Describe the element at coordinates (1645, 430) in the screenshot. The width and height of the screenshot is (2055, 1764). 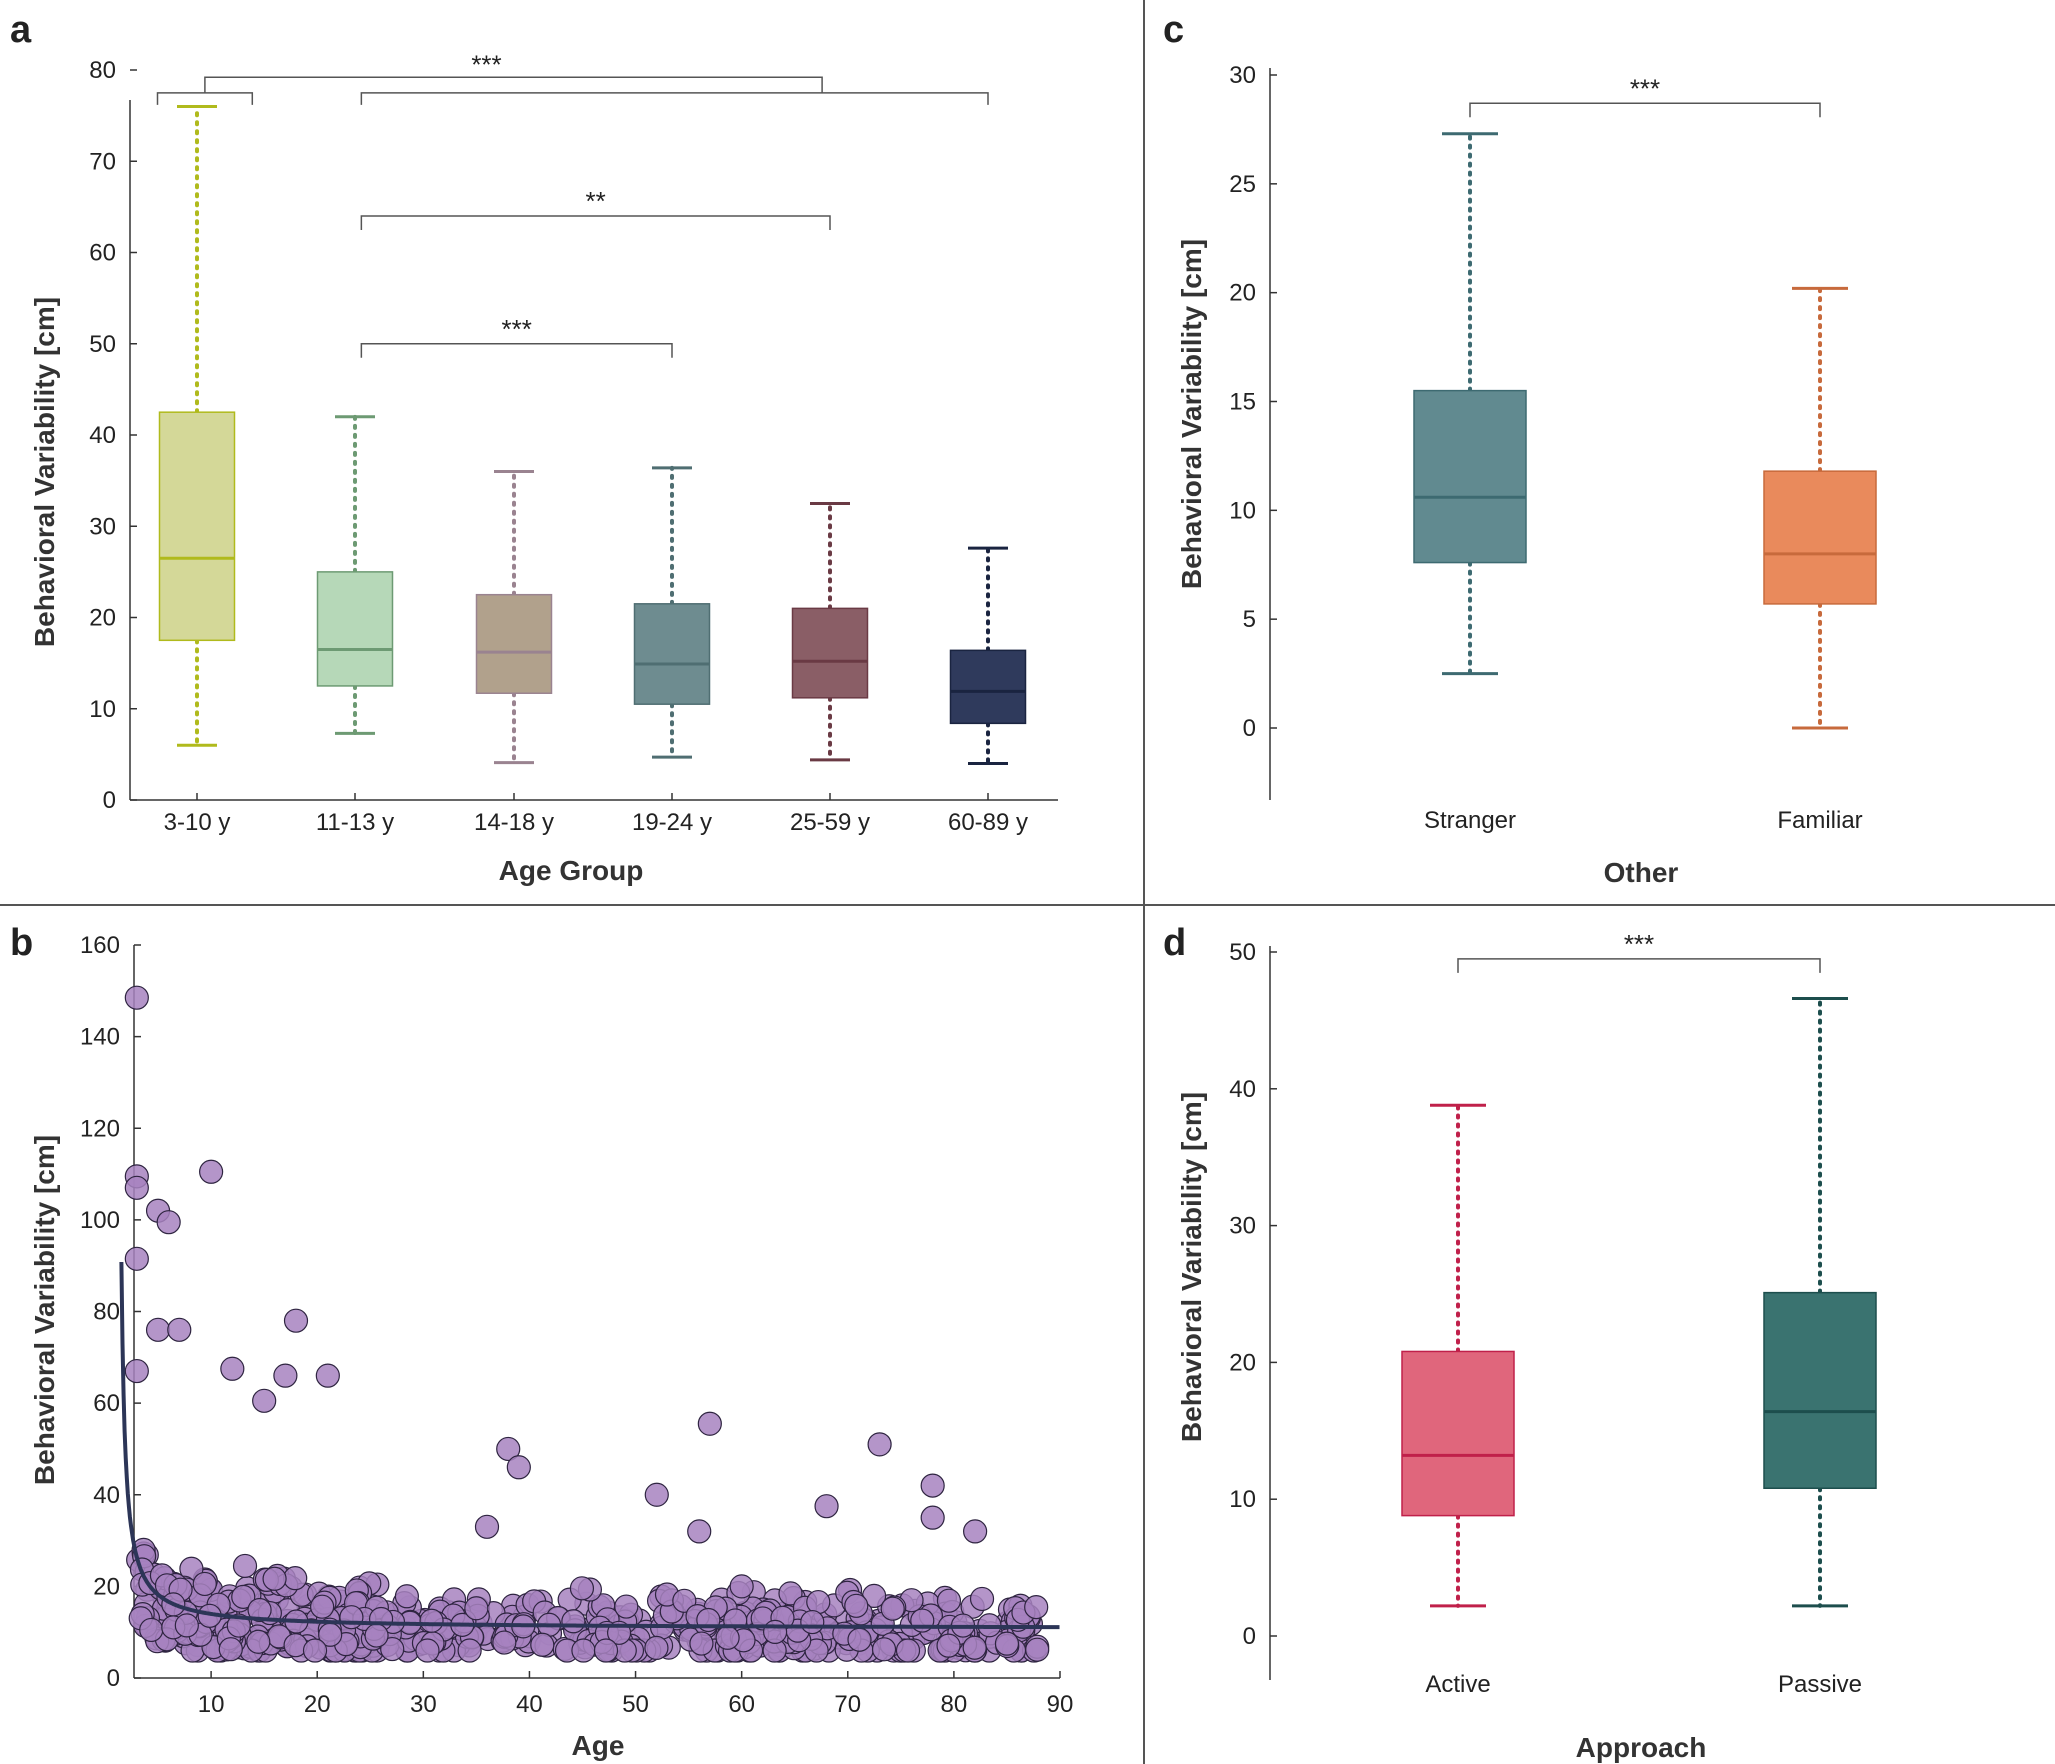
I see `boxes-c` at that location.